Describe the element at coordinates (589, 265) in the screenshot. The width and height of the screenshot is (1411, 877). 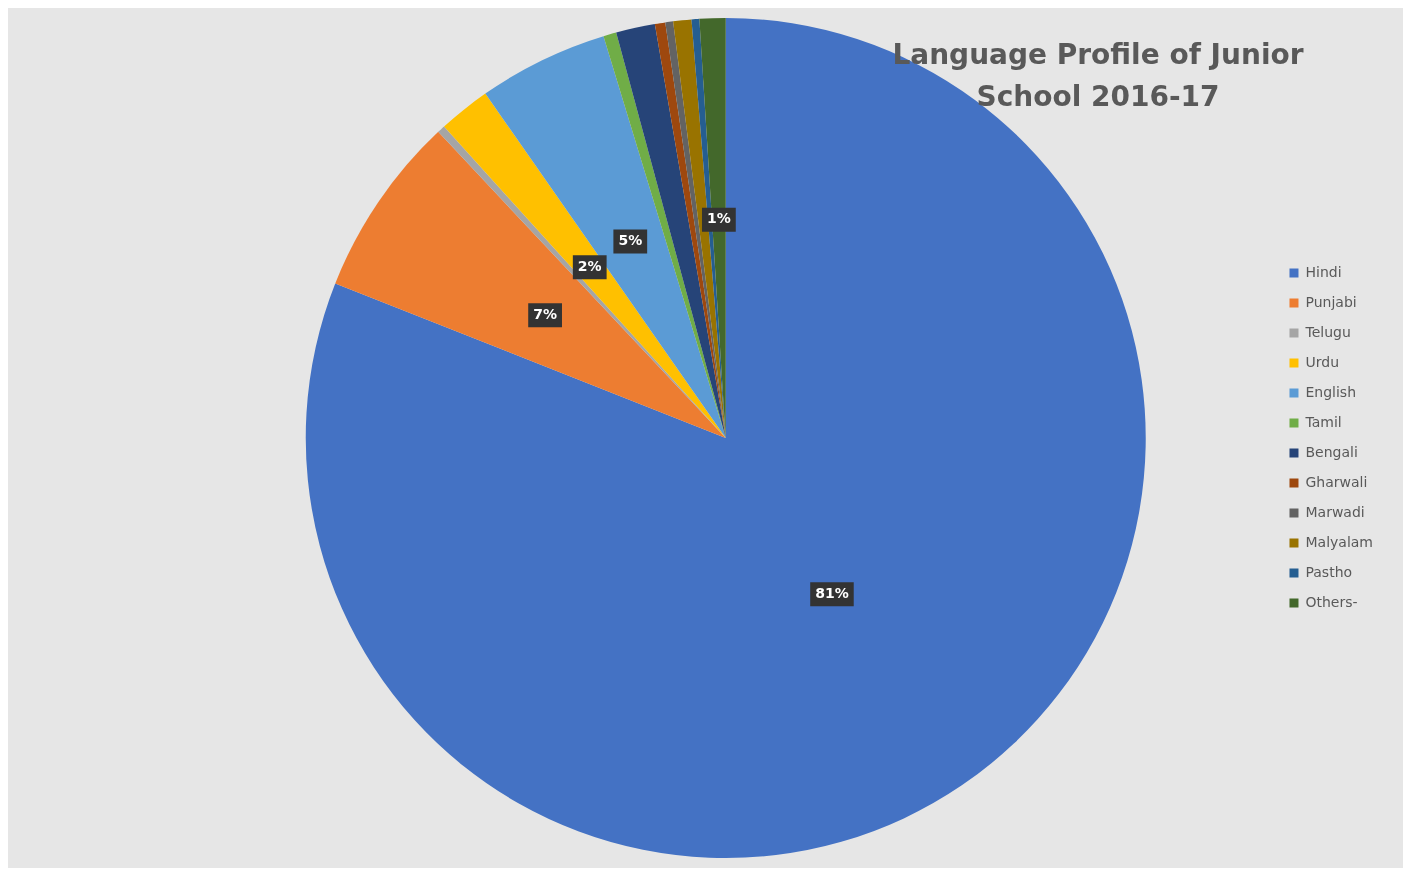
I see `data-label: 2%` at that location.